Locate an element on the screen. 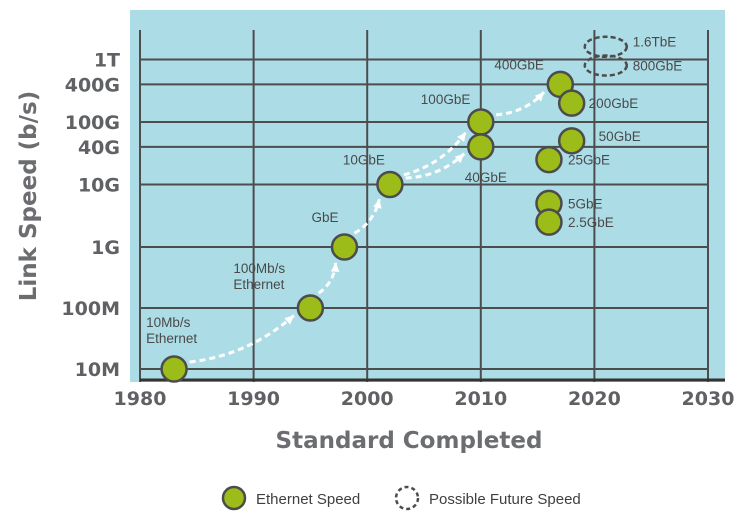 The image size is (748, 530). point-label-eth-4: 100GbE is located at coordinates (446, 99).